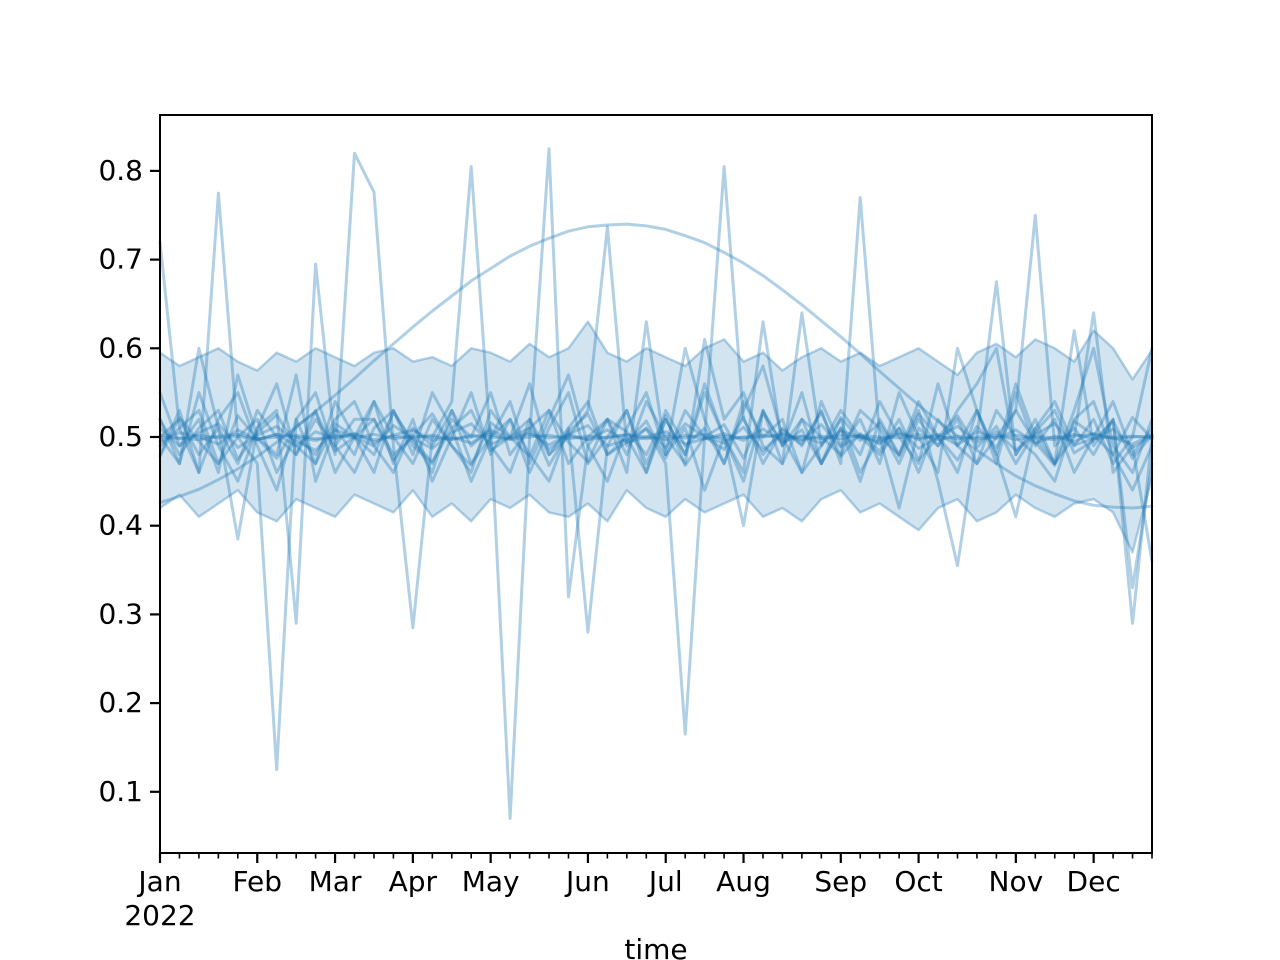 The image size is (1280, 960). I want to click on x-tick-label: Mar, so click(335, 881).